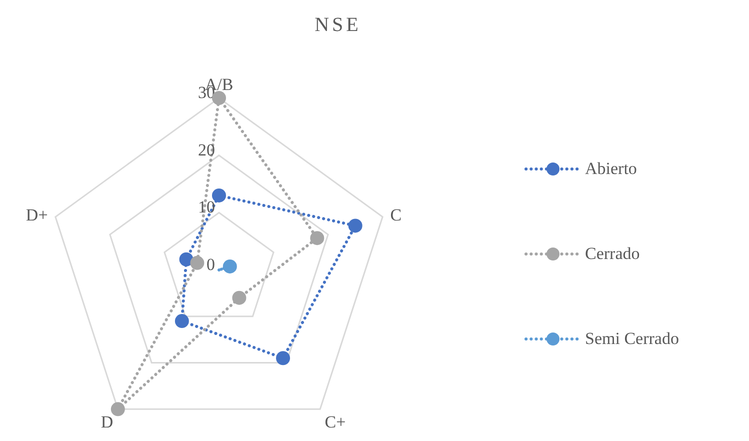 This screenshot has width=749, height=441. I want to click on legend-label: Cerrado, so click(612, 254).